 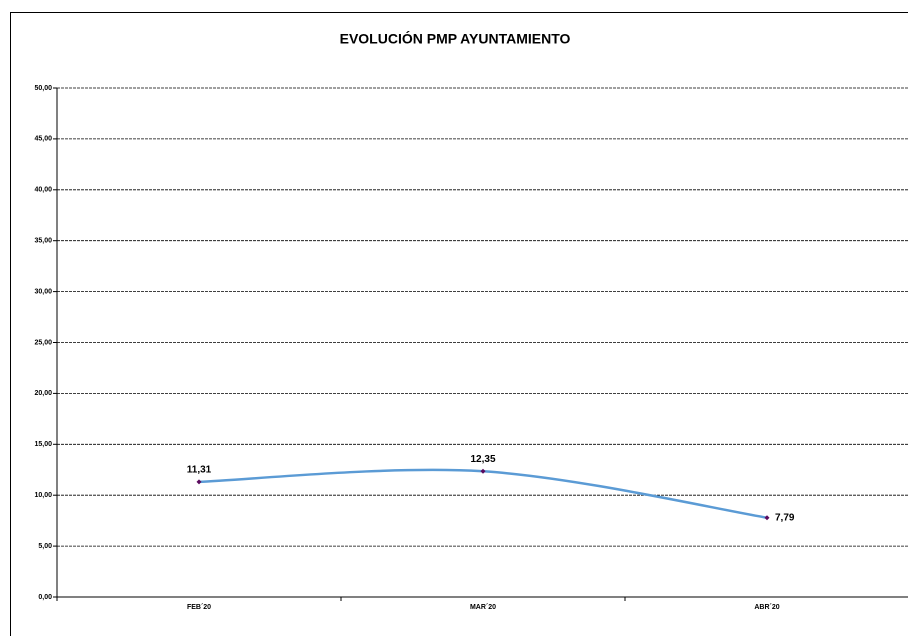 What do you see at coordinates (43, 342) in the screenshot?
I see `y-tick-label: 25,00` at bounding box center [43, 342].